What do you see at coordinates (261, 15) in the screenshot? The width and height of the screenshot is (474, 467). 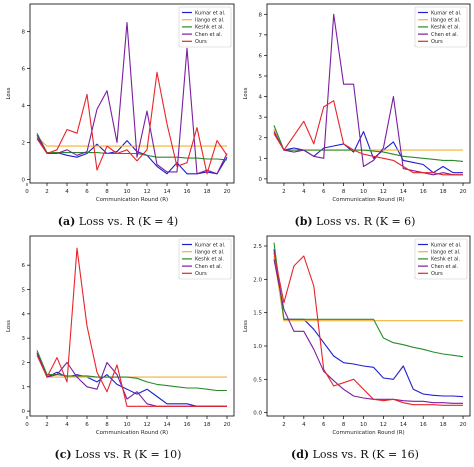 I see `y-tick-label: 8` at bounding box center [261, 15].